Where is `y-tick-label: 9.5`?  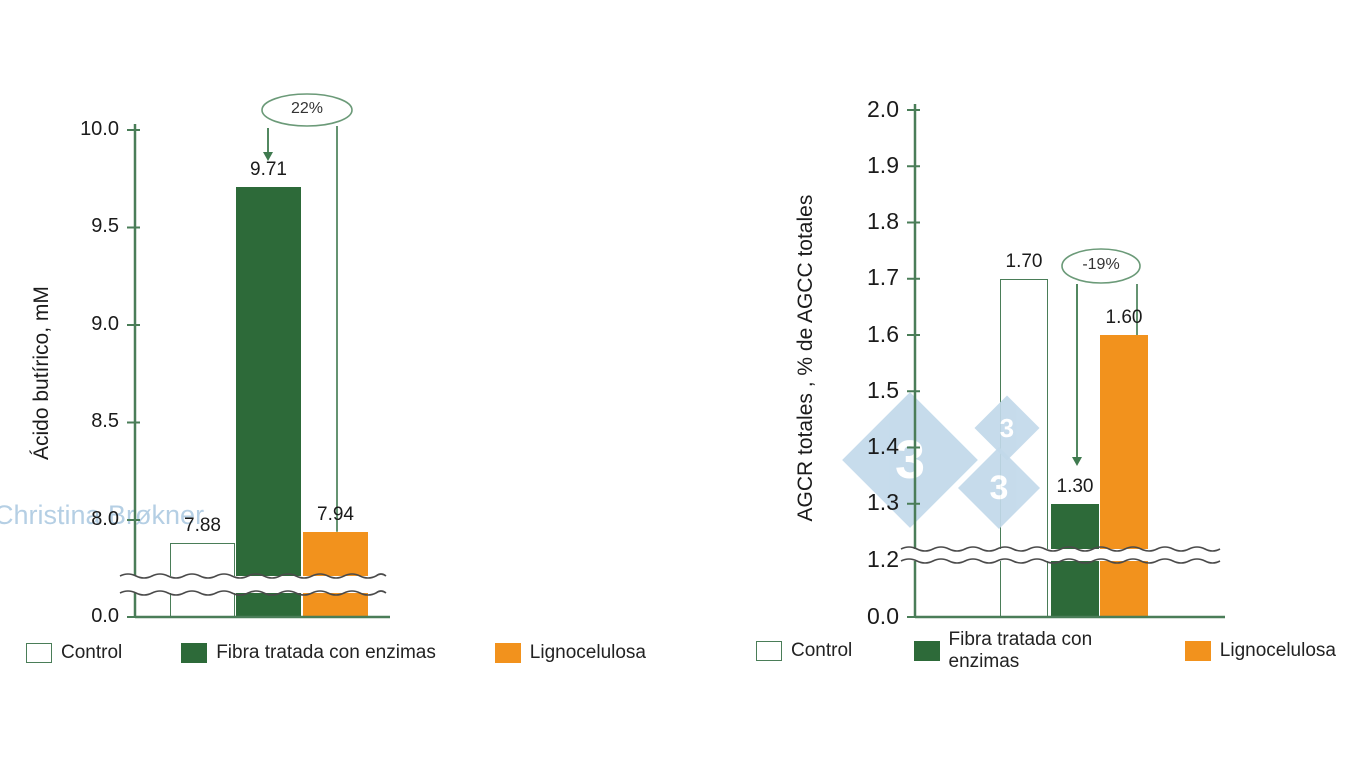 y-tick-label: 9.5 is located at coordinates (105, 226).